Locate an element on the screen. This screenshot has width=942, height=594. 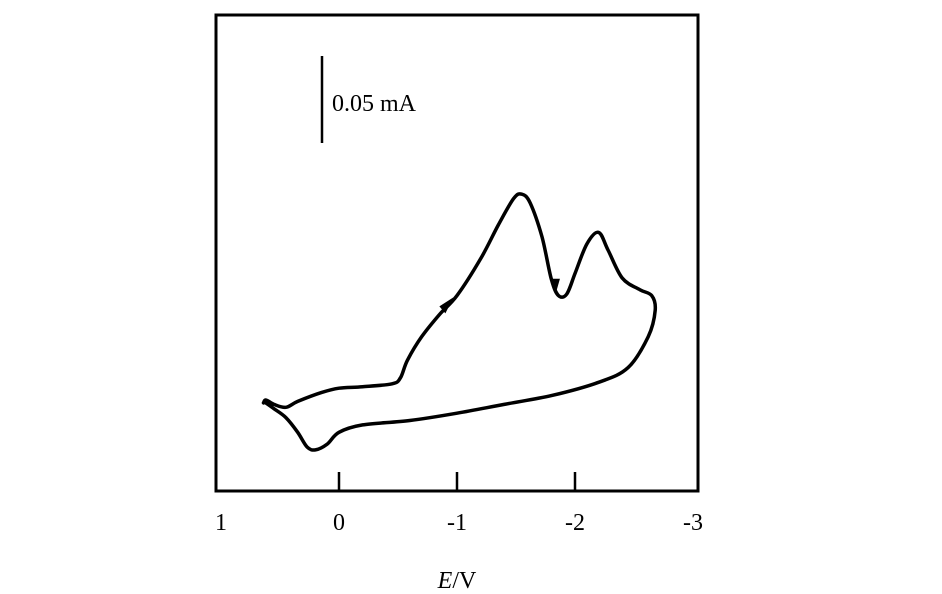
x-tick-label--1: -1 is located at coordinates (457, 523).